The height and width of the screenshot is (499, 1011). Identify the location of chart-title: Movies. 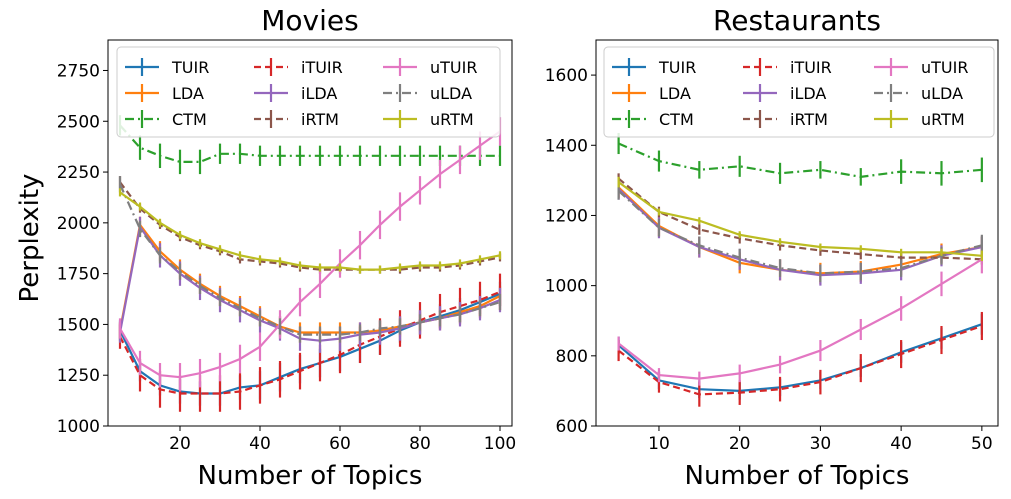
(309, 20).